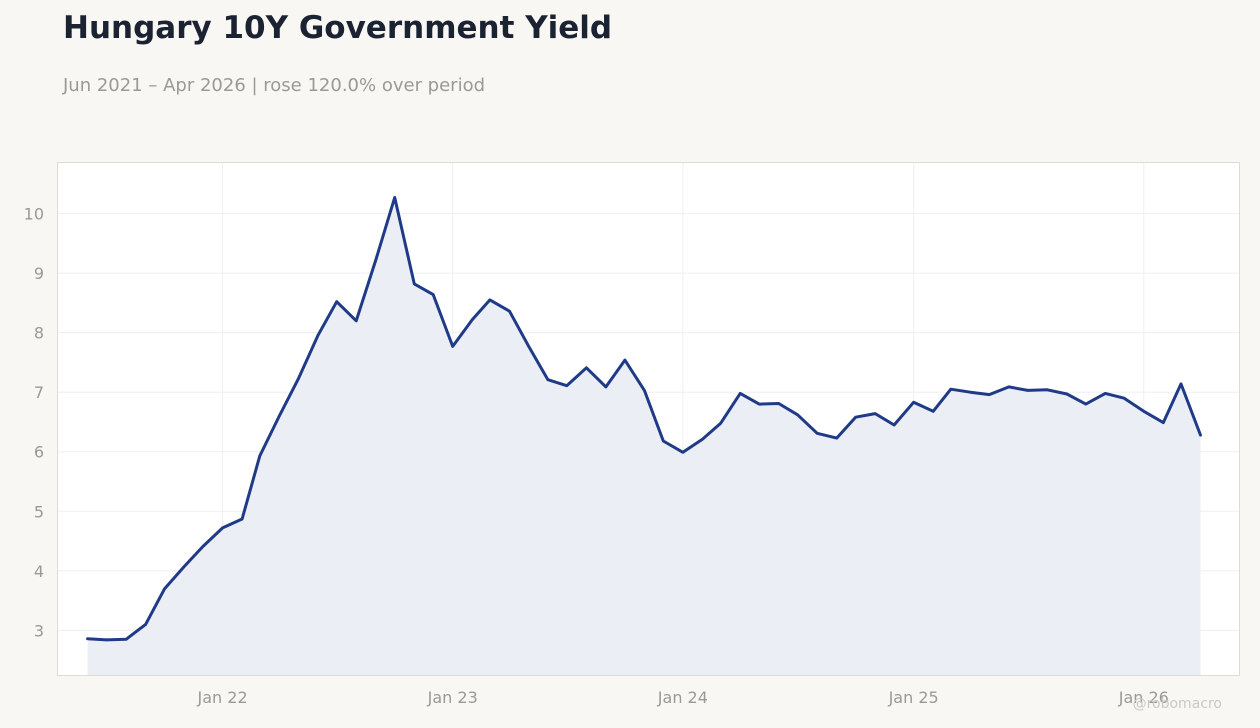 This screenshot has width=1260, height=728. Describe the element at coordinates (1177, 704) in the screenshot. I see `watermark: @robomacro` at that location.